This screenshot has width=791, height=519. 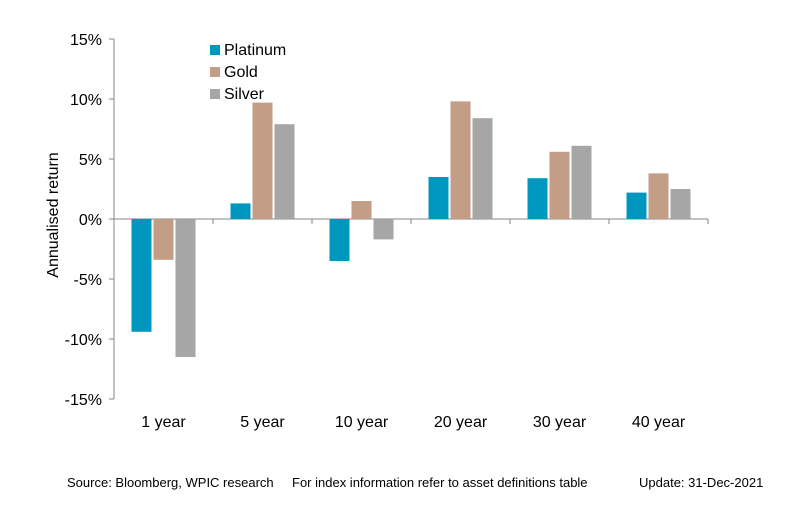 What do you see at coordinates (90, 220) in the screenshot?
I see `y-tick-label: 0%` at bounding box center [90, 220].